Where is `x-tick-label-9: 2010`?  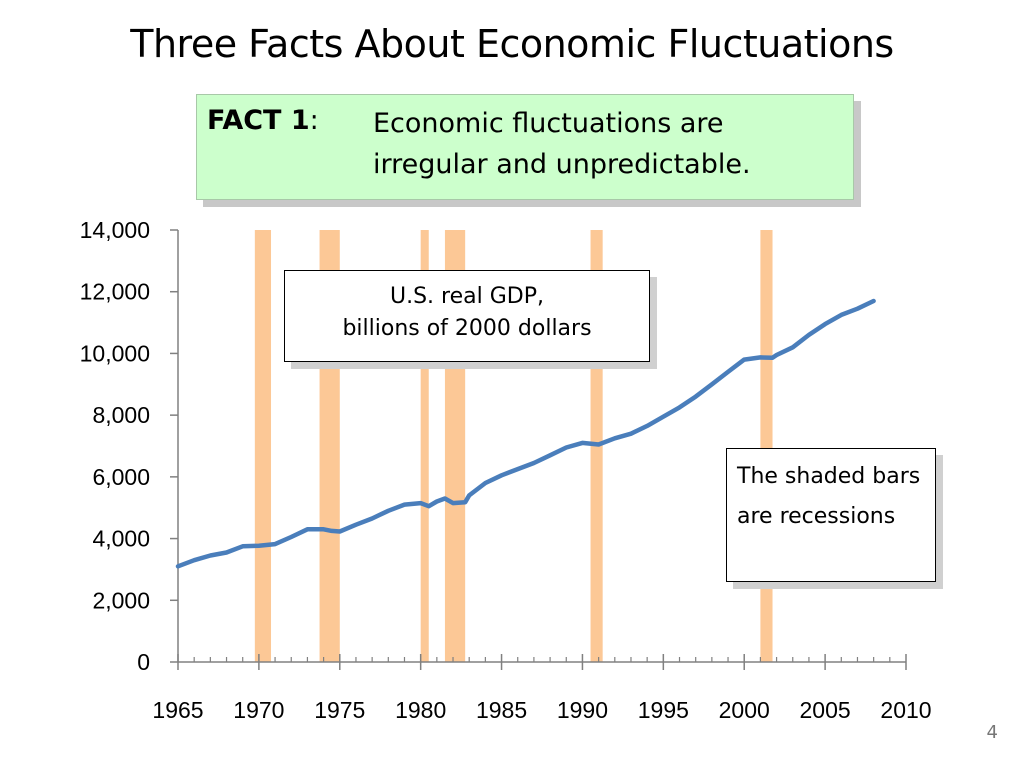 x-tick-label-9: 2010 is located at coordinates (905, 710).